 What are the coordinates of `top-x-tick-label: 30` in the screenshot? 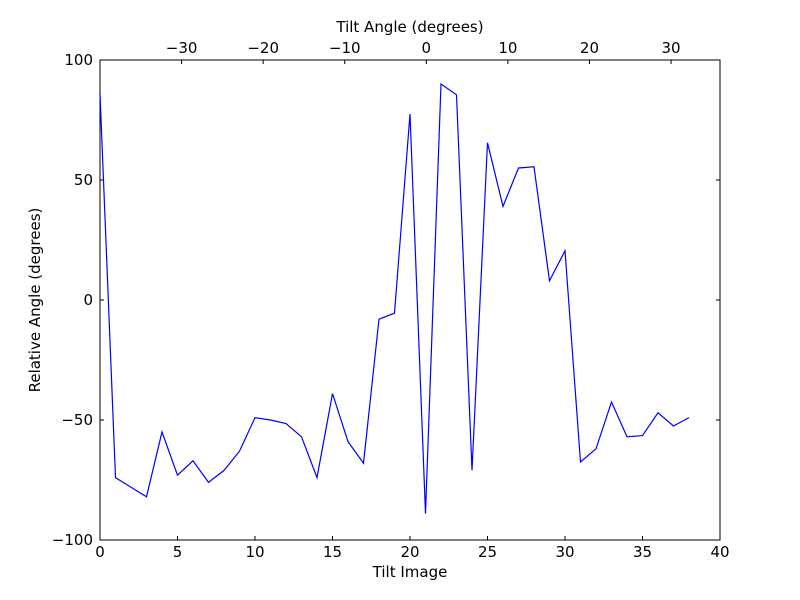 It's located at (671, 48).